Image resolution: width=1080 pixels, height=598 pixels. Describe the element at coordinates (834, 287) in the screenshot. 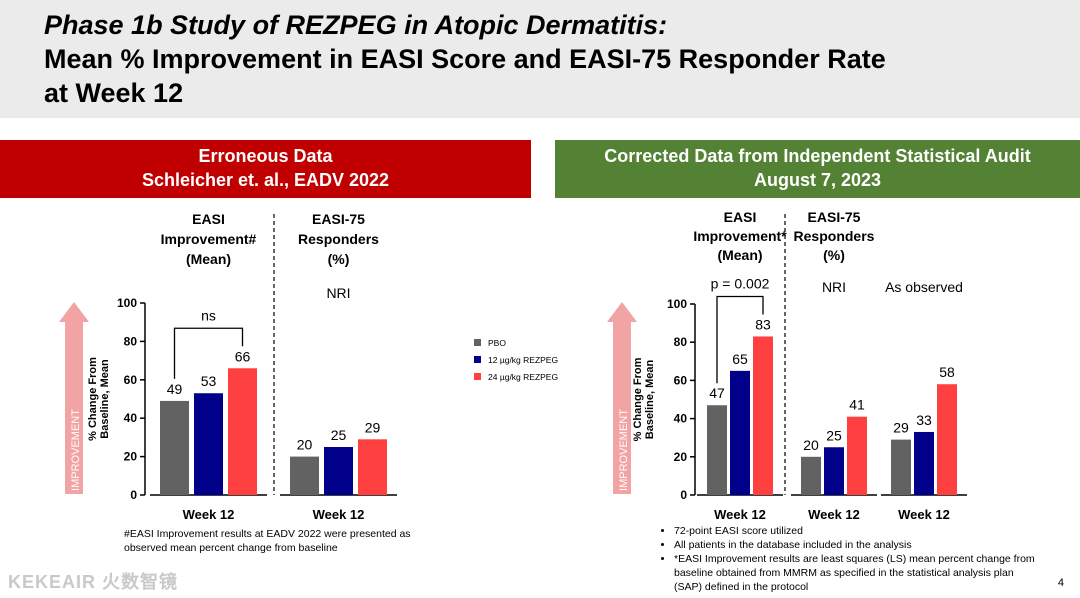

I see `right-group-1-sublabel: NRI` at that location.